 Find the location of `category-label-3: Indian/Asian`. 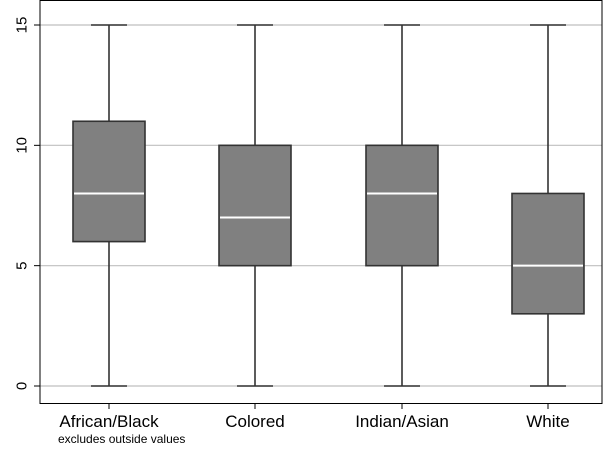

category-label-3: Indian/Asian is located at coordinates (402, 421).